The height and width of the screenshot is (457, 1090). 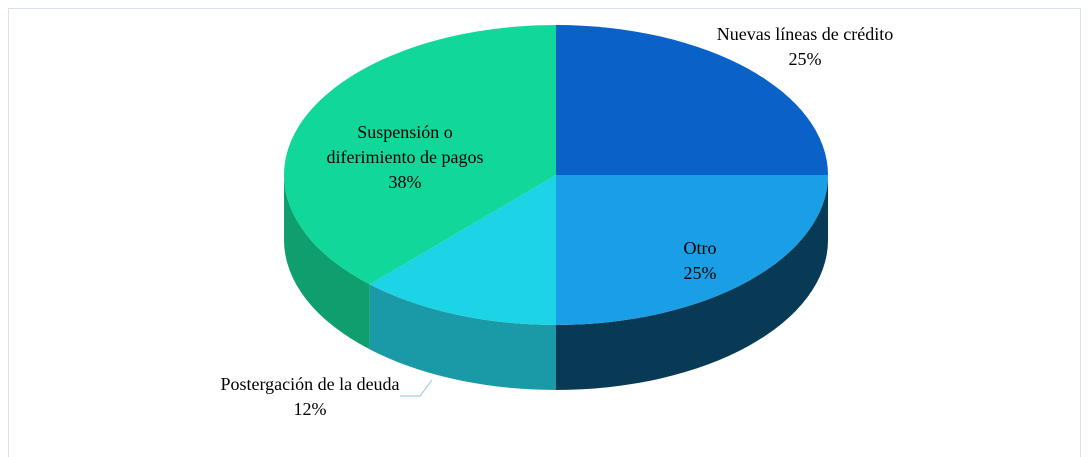 What do you see at coordinates (700, 248) in the screenshot?
I see `category-name: Otro` at bounding box center [700, 248].